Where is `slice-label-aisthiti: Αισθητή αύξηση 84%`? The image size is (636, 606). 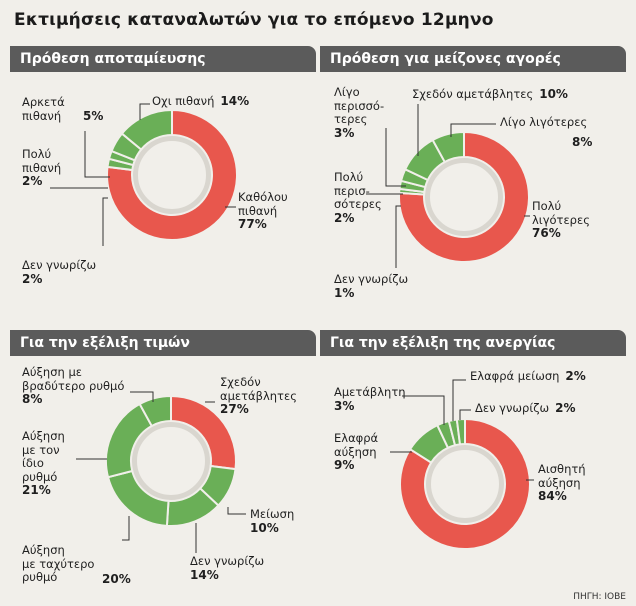 slice-label-aisthiti: Αισθητή αύξηση 84% is located at coordinates (562, 482).